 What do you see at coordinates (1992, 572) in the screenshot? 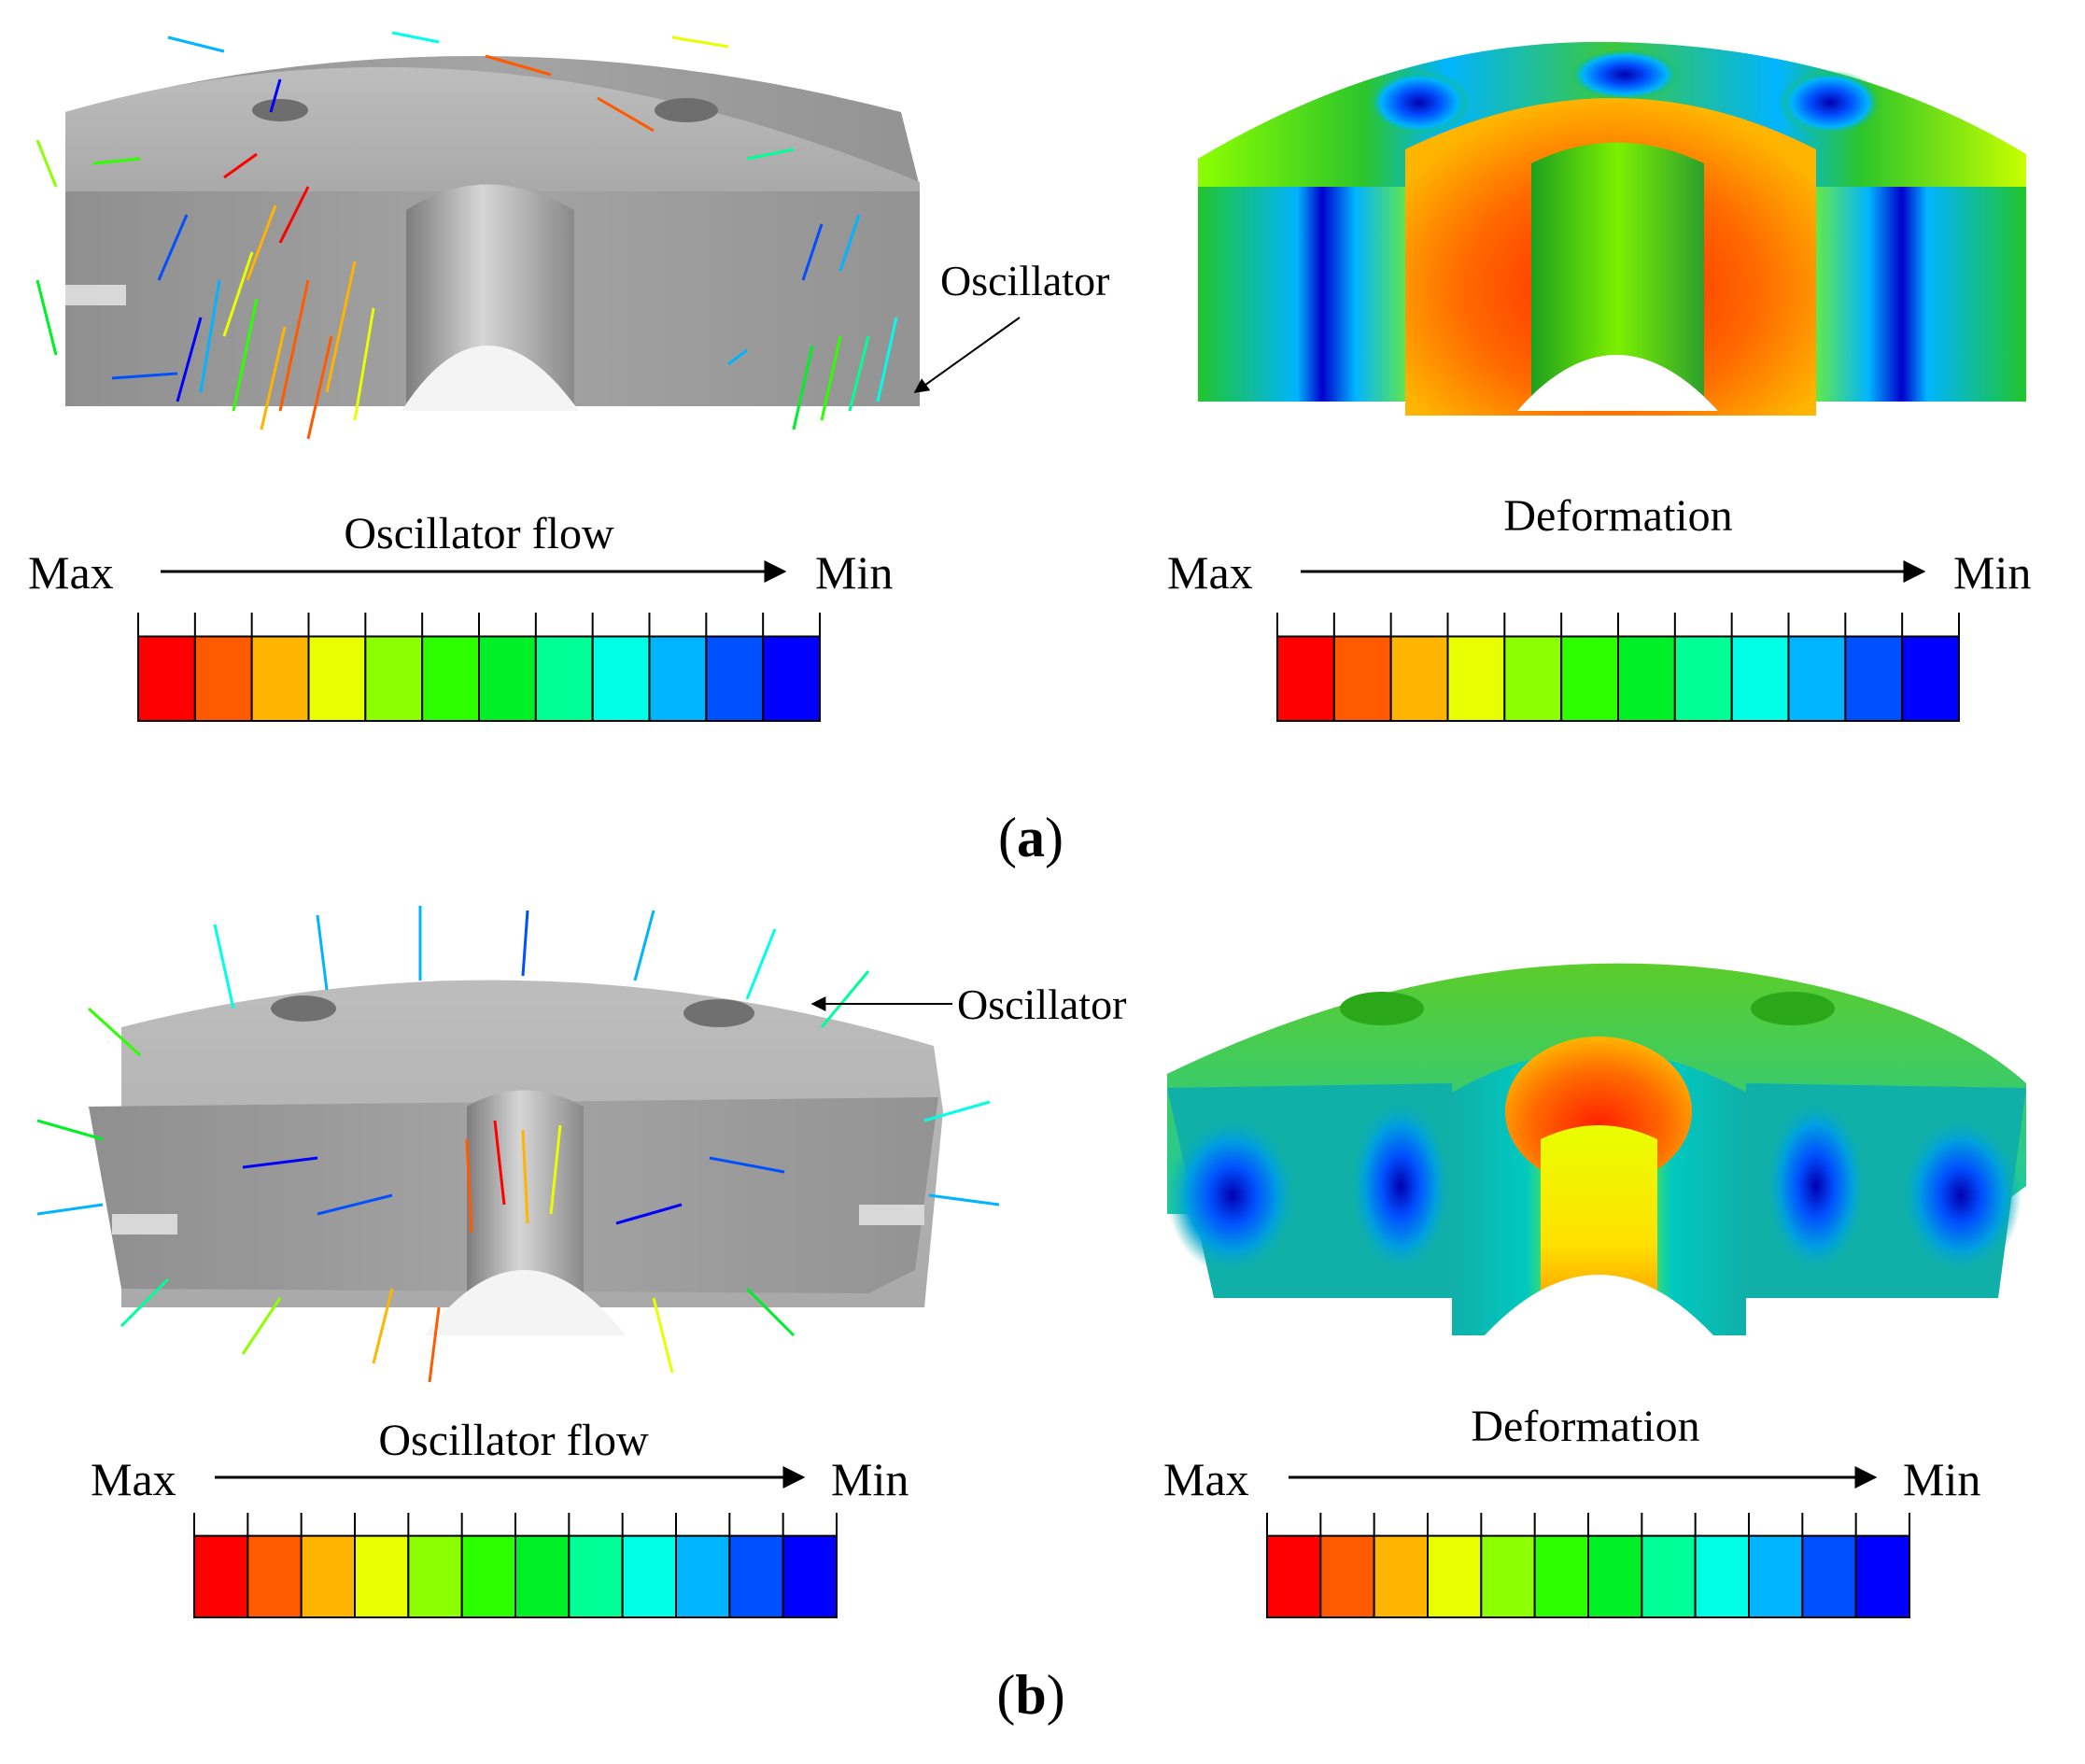
I see `panel-a-deformation-legend-min: Min` at bounding box center [1992, 572].